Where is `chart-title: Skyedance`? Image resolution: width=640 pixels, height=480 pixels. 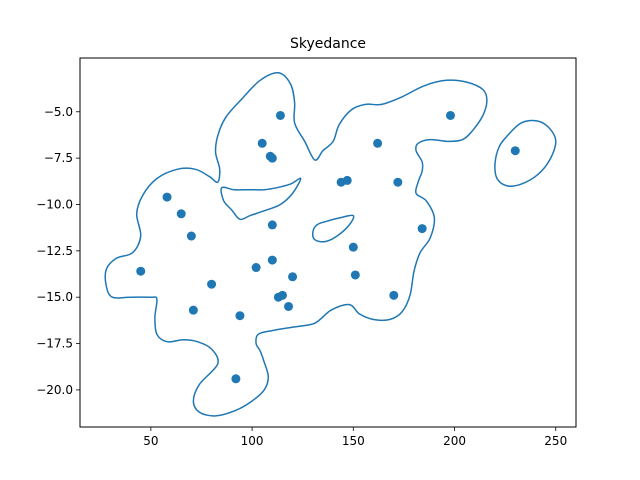 chart-title: Skyedance is located at coordinates (328, 44).